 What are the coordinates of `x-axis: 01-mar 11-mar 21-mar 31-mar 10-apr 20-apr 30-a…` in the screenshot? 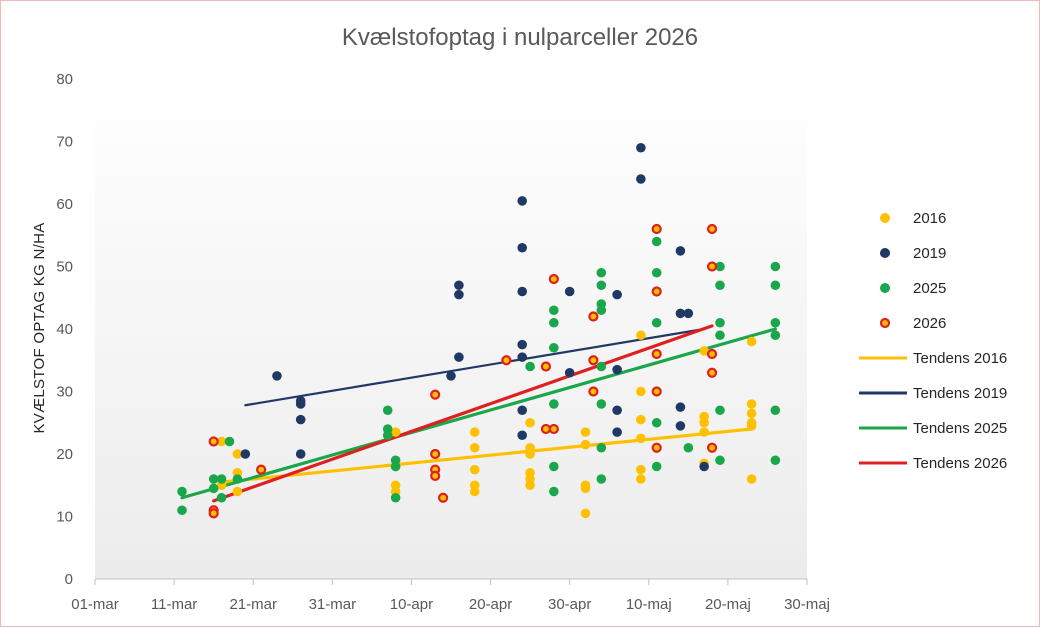 It's located at (450, 595).